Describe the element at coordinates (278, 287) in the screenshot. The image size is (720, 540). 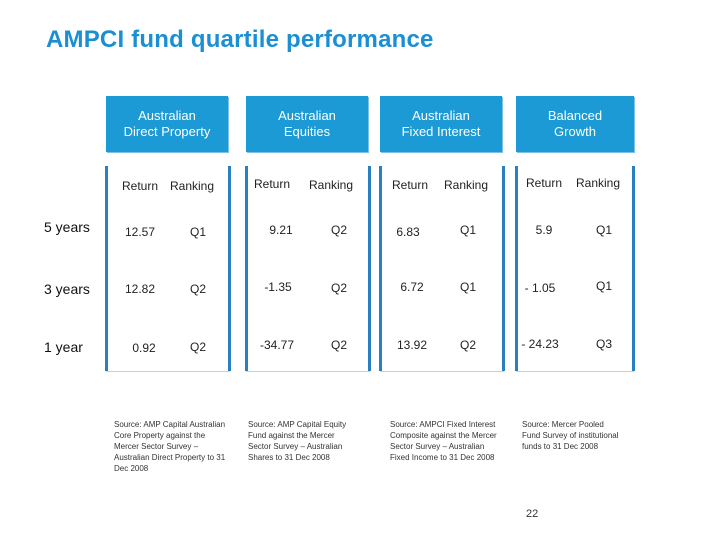
I see `return-value: -1.35` at that location.